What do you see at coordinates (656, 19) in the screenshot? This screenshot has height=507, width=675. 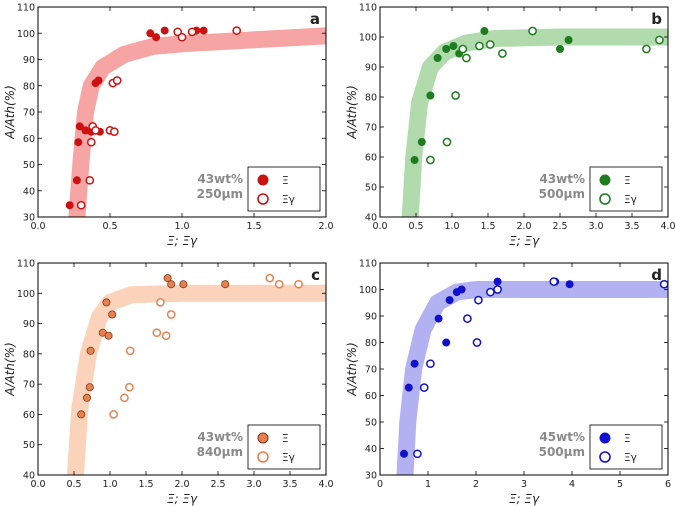 I see `panel-letter: b` at bounding box center [656, 19].